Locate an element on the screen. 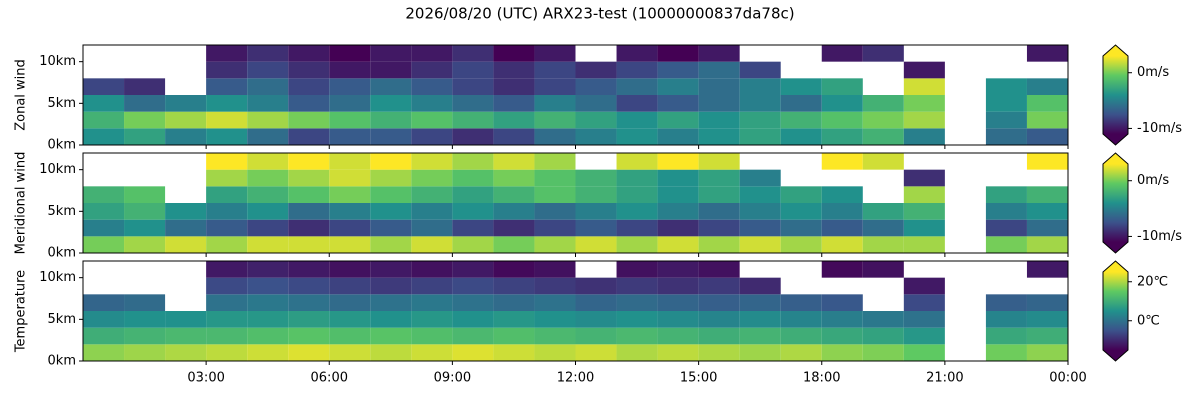 The image size is (1200, 400). colorbar is located at coordinates (1115, 95).